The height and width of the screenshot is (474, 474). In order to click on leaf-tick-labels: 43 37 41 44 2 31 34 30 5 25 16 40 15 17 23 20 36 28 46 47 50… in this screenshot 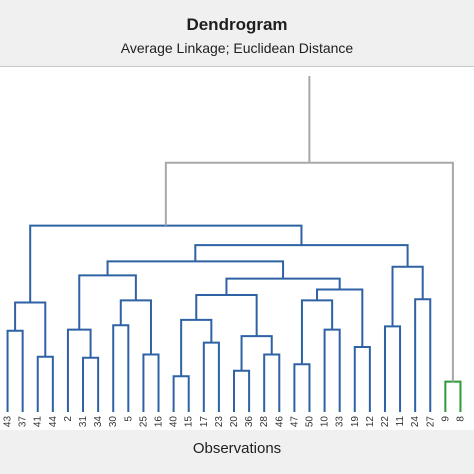, I will do `click(235, 422)`.